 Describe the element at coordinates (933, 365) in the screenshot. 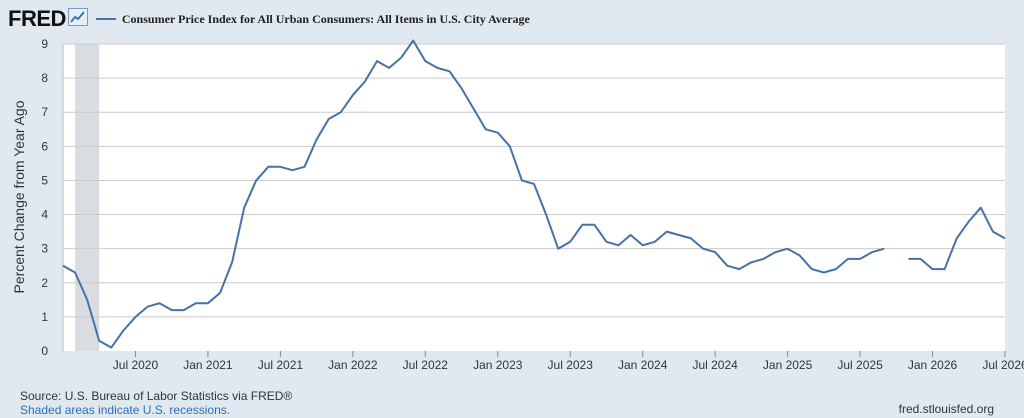

I see `x-tick-label: Jan 2026` at that location.